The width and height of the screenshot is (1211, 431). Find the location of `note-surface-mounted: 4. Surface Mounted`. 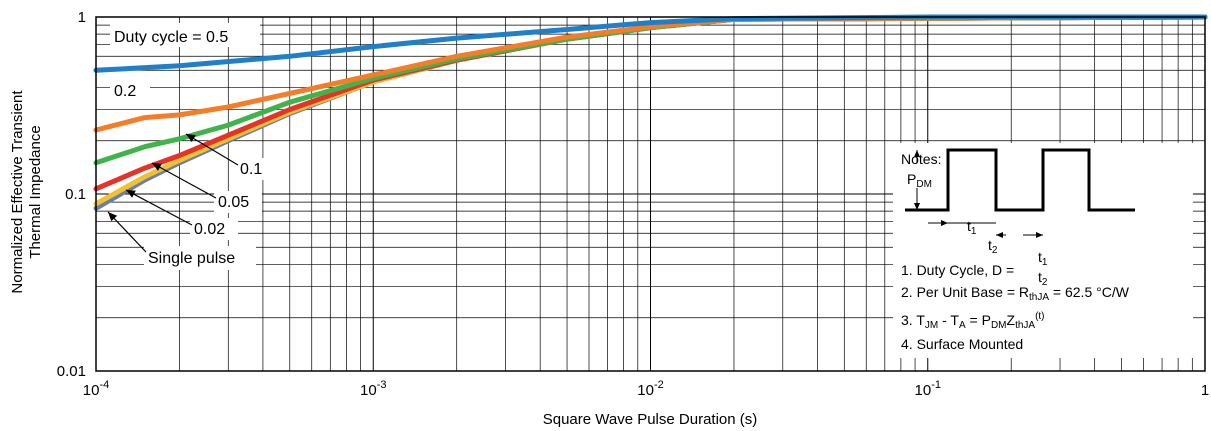

note-surface-mounted: 4. Surface Mounted is located at coordinates (962, 344).